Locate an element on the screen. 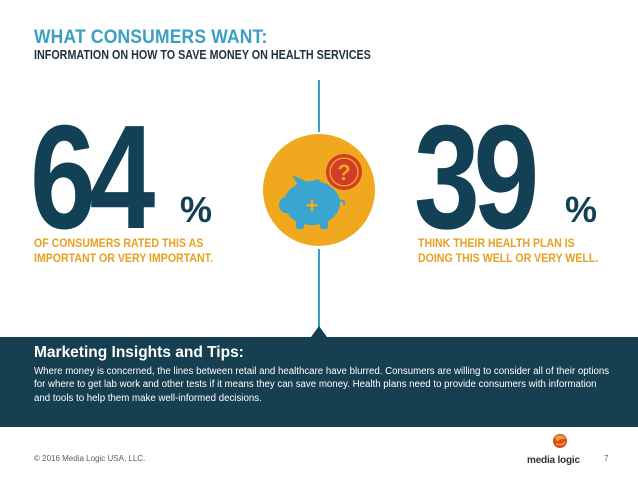  question-mark: ? is located at coordinates (343, 172).